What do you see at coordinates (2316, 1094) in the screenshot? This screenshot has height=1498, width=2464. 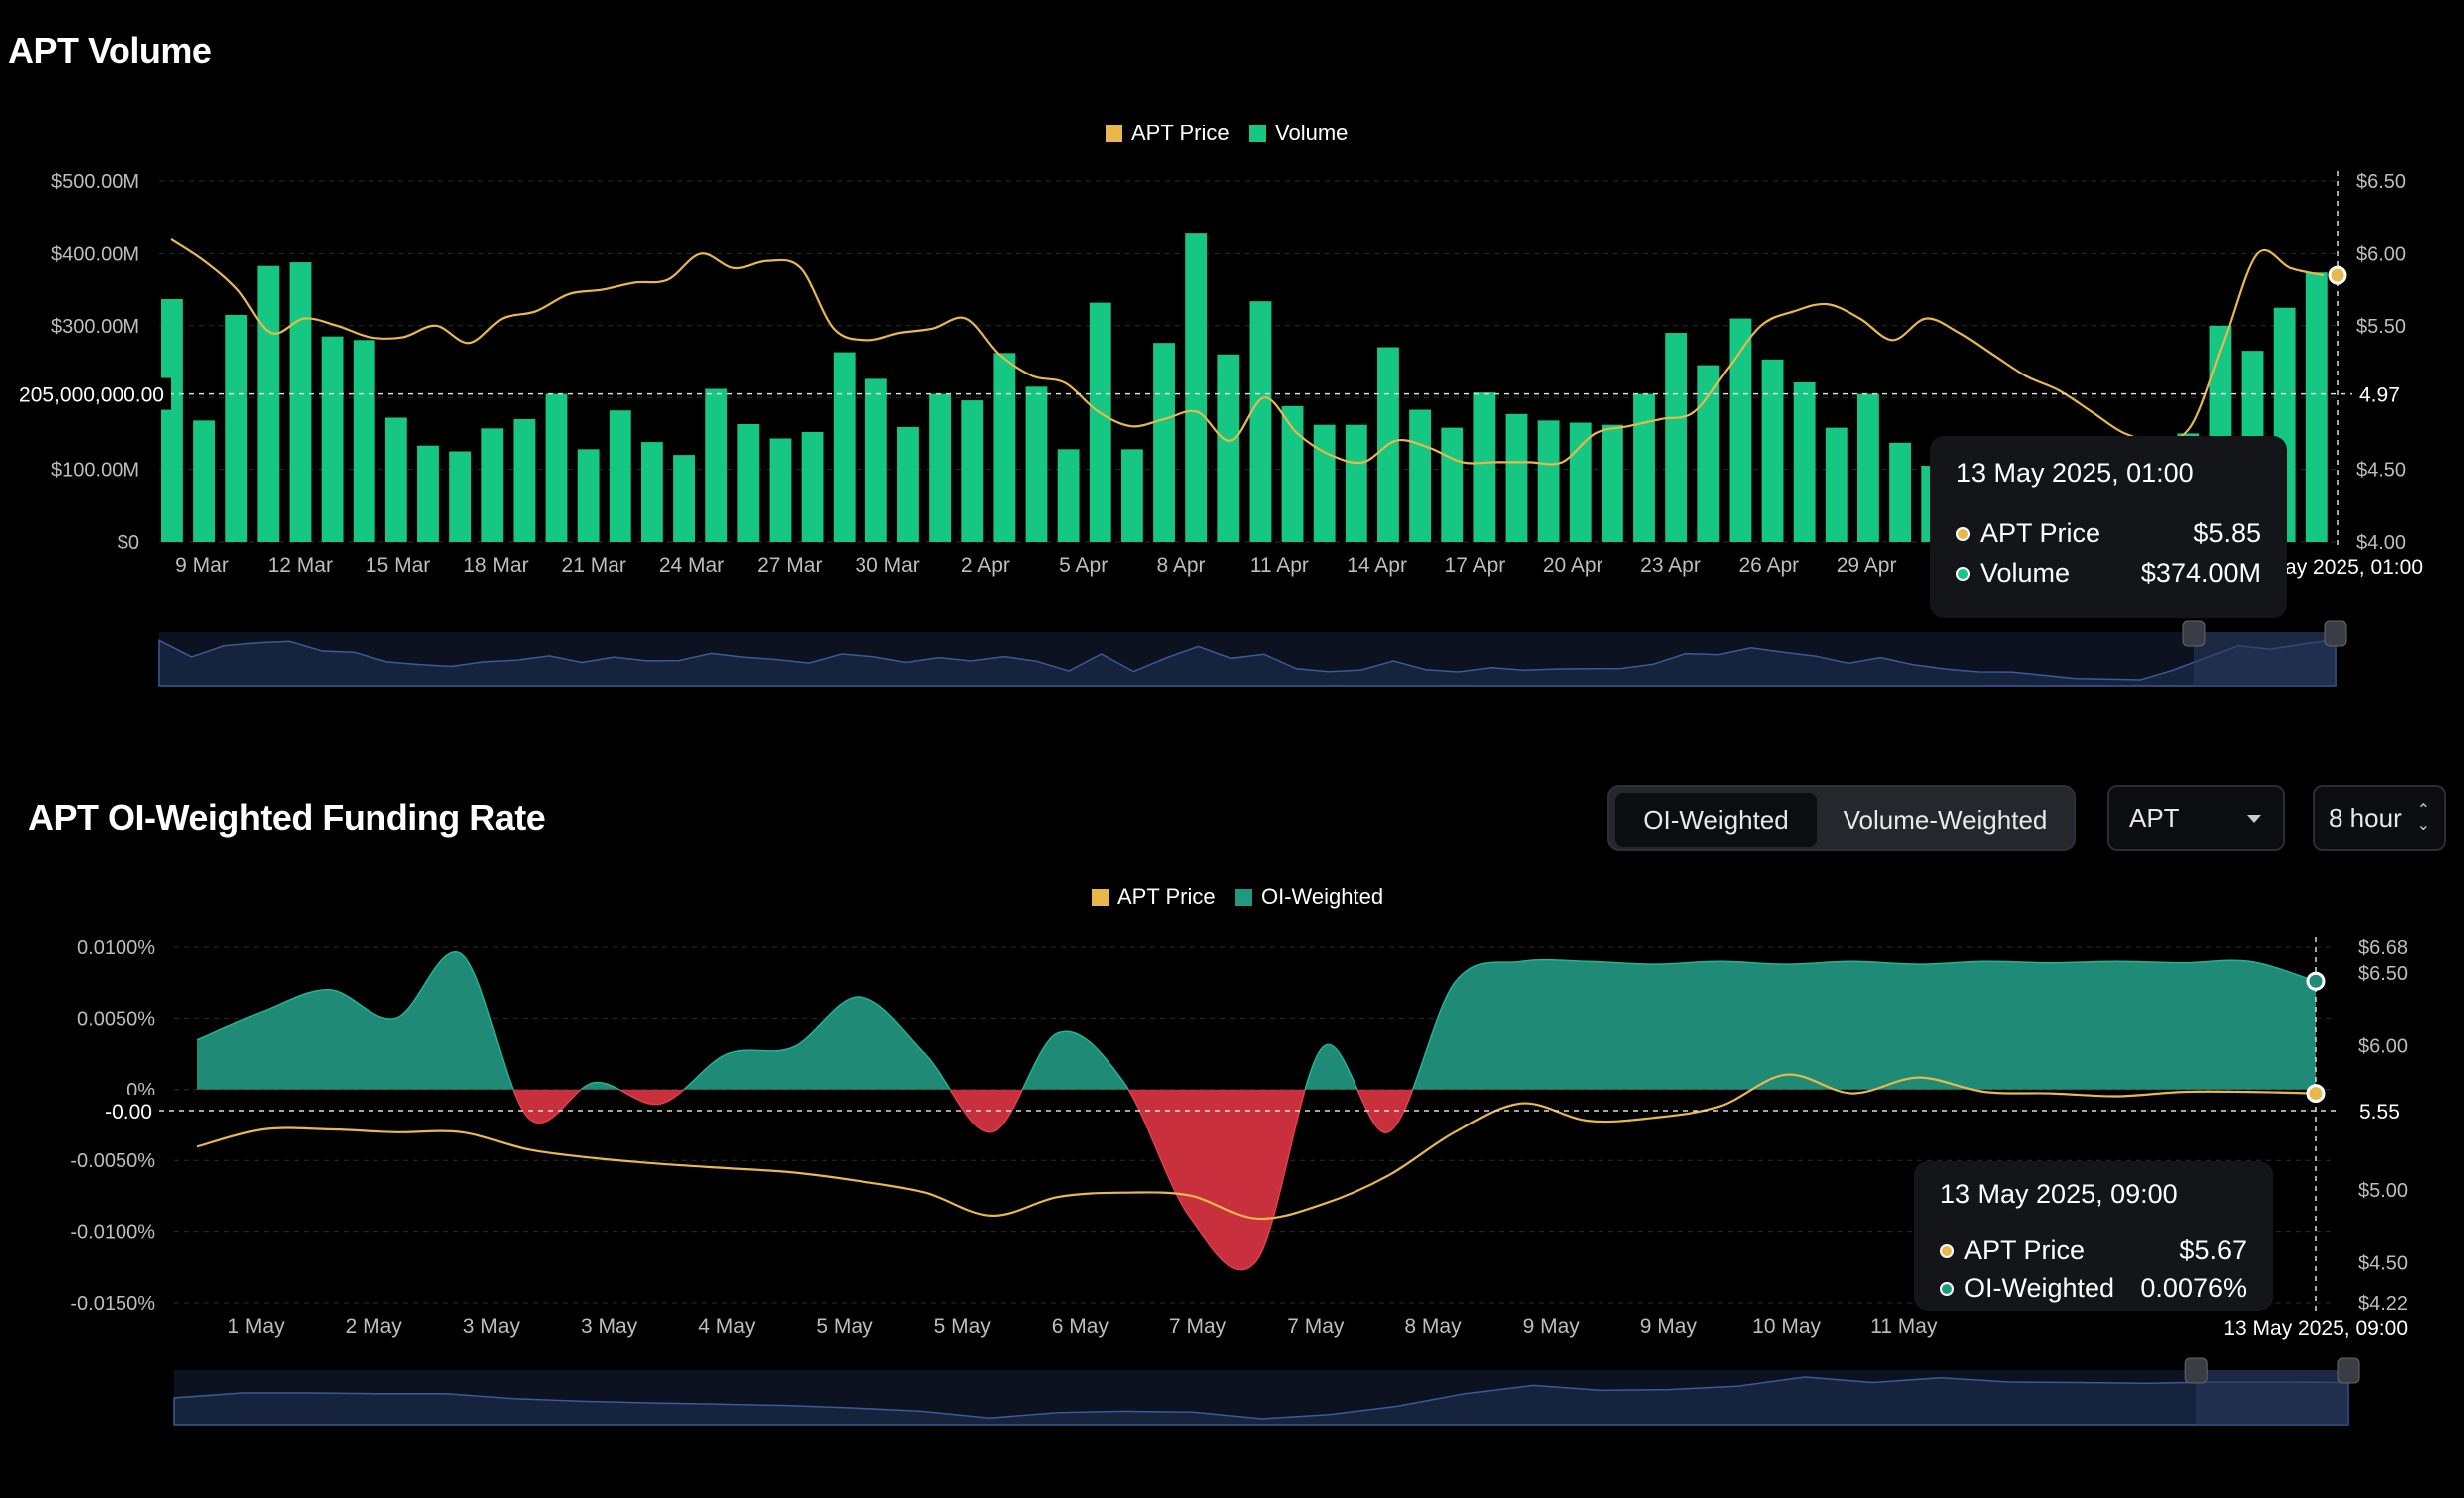 I see `price-marker` at bounding box center [2316, 1094].